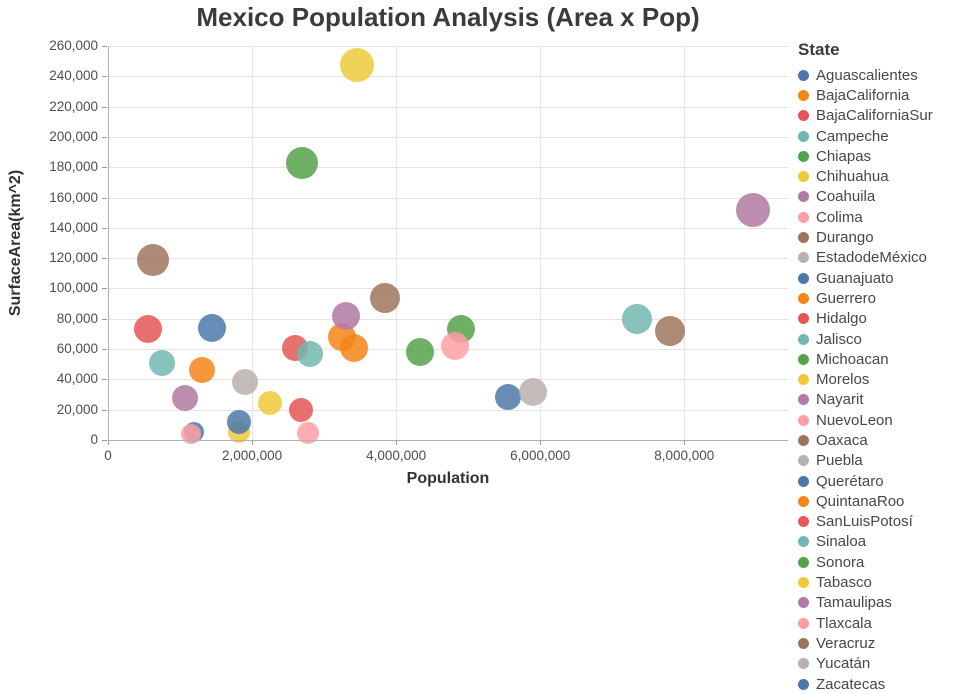  I want to click on legend-item-label: Michoacan, so click(852, 359).